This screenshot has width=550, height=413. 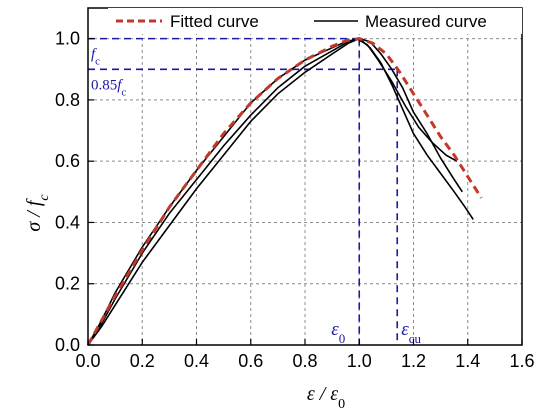 I want to click on annotation-epscu-main: ε, so click(x=405, y=329).